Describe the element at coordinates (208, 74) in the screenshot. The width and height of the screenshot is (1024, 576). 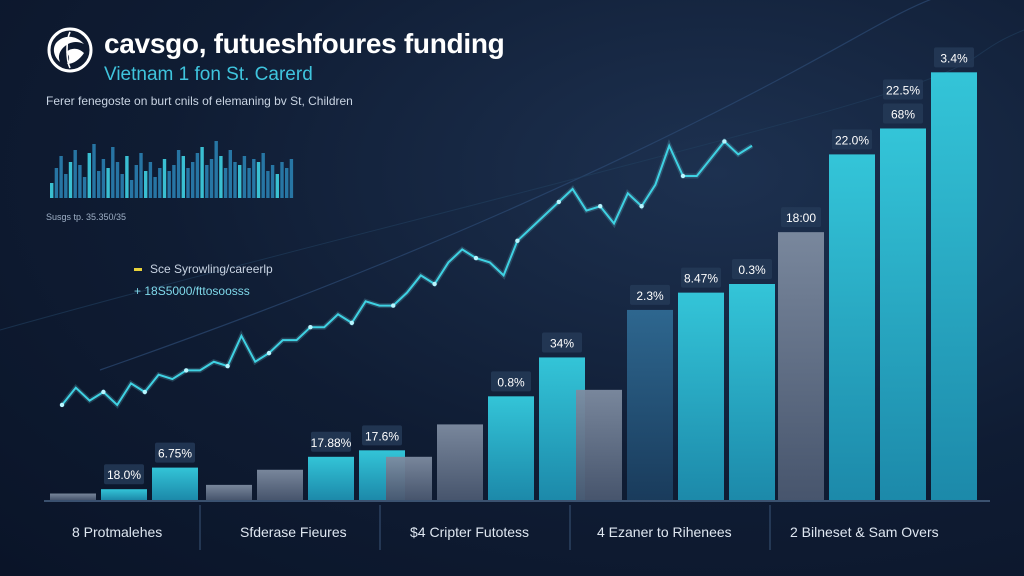
I see `chart-subtitle: Vietnam 1 fon St. Carerd` at that location.